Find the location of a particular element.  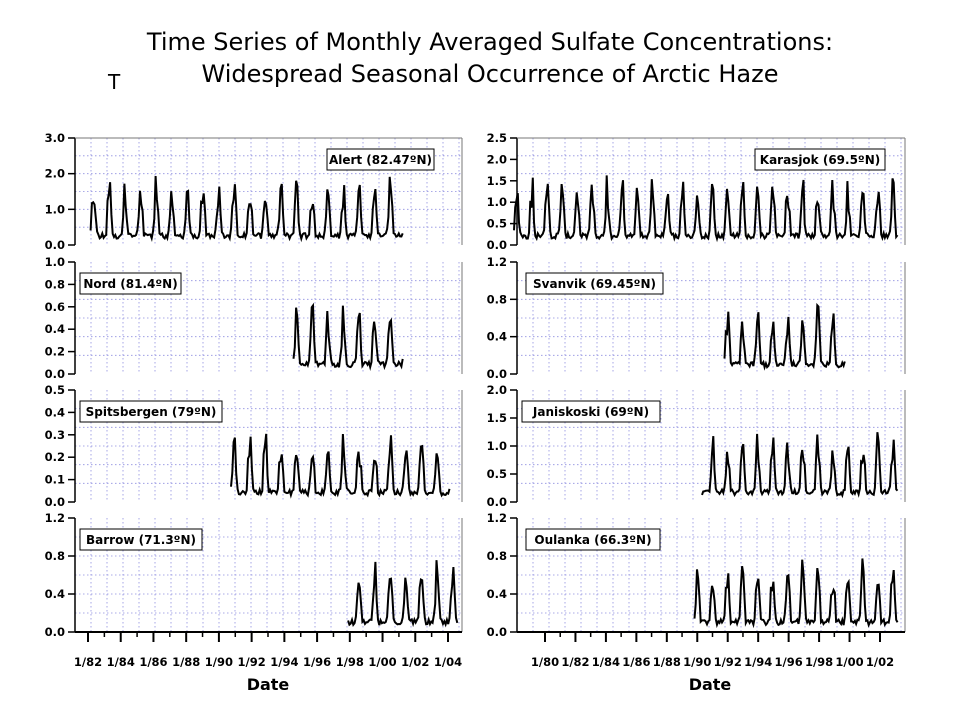

station-label: Svanvik (69.45ºN) is located at coordinates (594, 284).